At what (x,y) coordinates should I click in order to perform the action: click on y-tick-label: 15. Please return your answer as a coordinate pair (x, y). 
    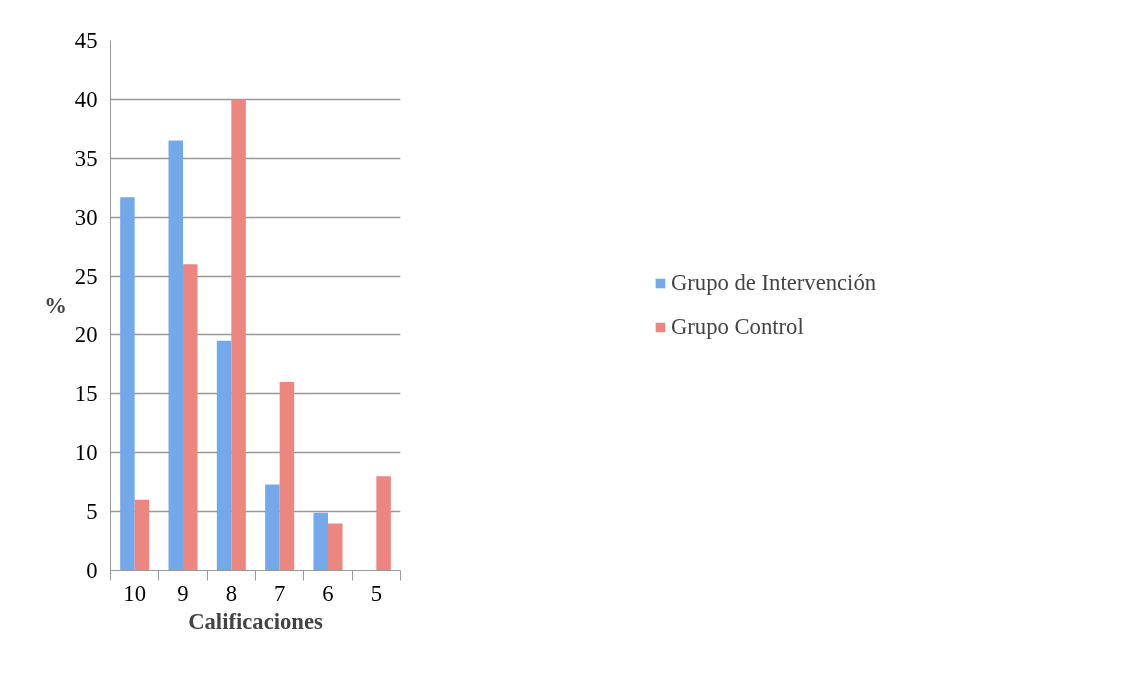
    Looking at the image, I should click on (86, 394).